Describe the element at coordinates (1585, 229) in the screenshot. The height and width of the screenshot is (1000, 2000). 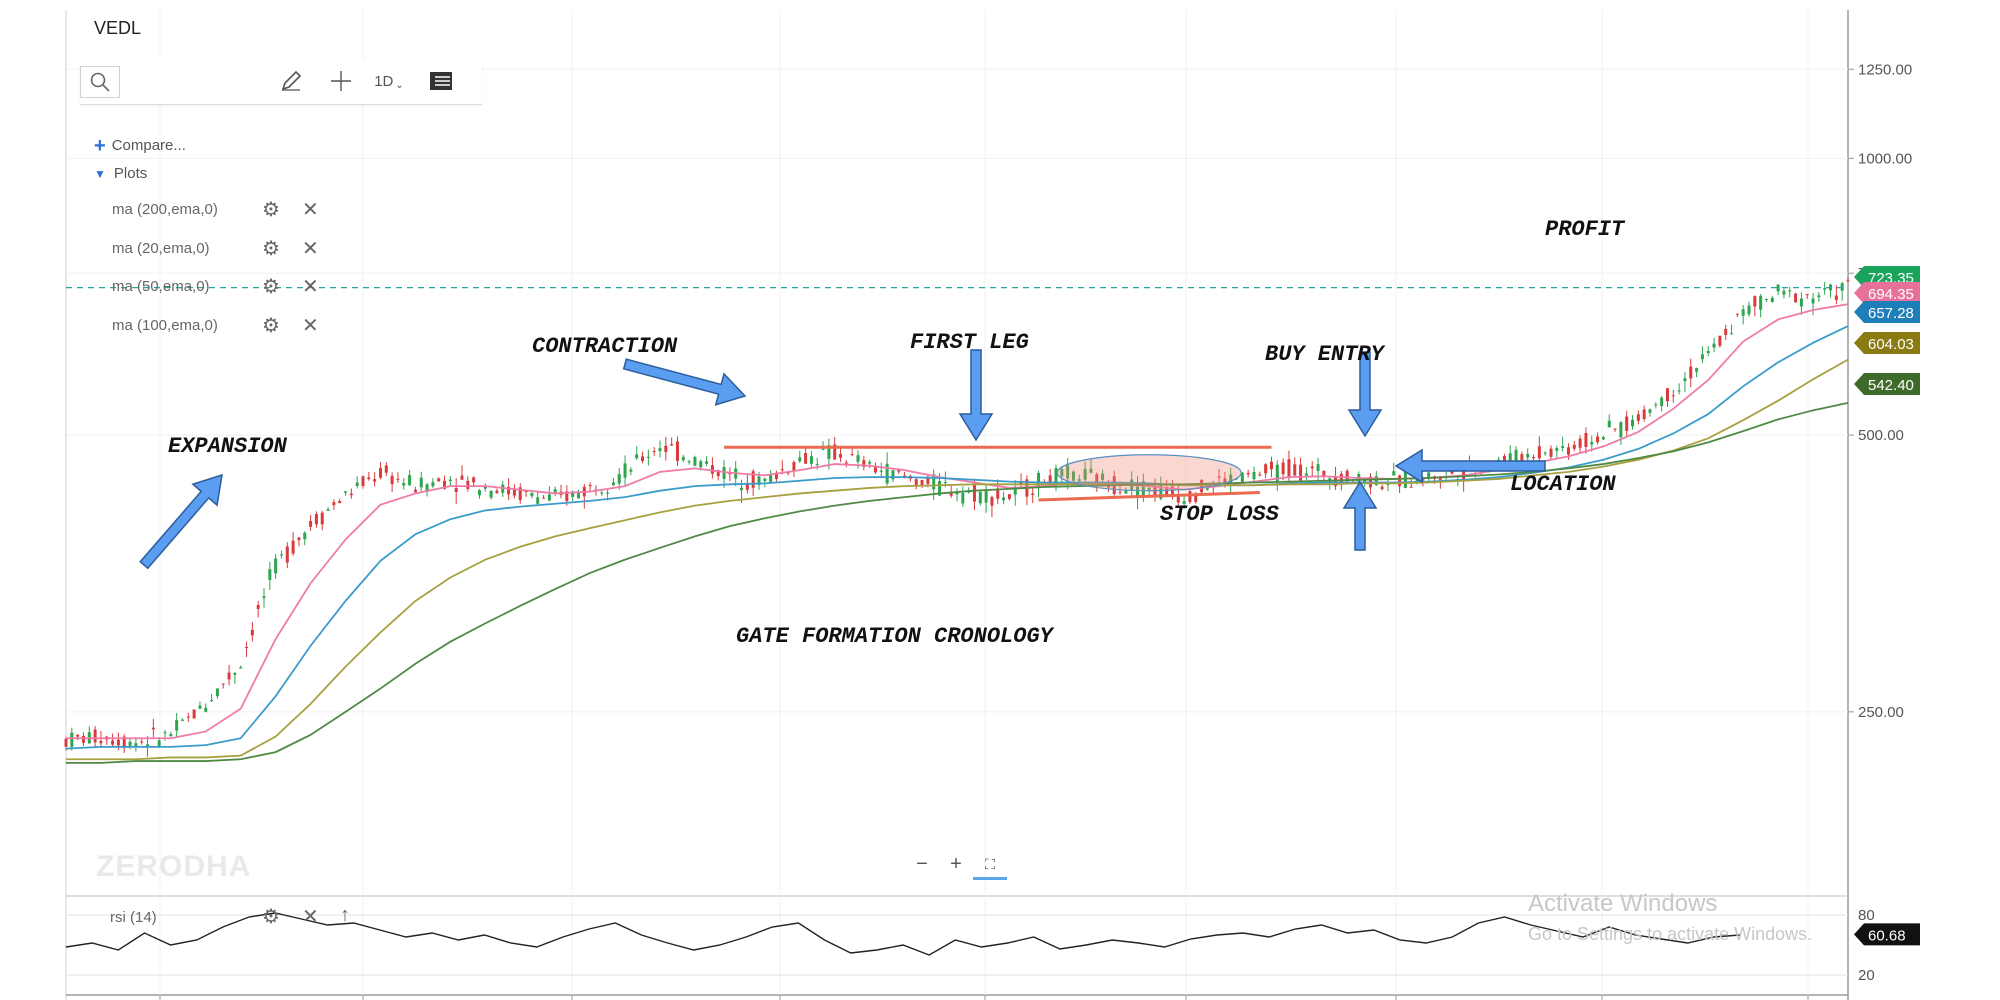
I see `annotation-label: PROFIT` at that location.